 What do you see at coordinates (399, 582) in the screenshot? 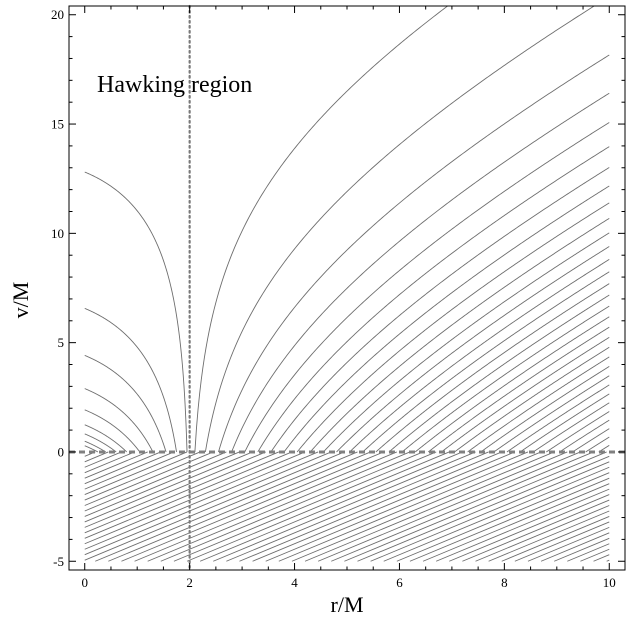
I see `x-tick-label: 6` at bounding box center [399, 582].